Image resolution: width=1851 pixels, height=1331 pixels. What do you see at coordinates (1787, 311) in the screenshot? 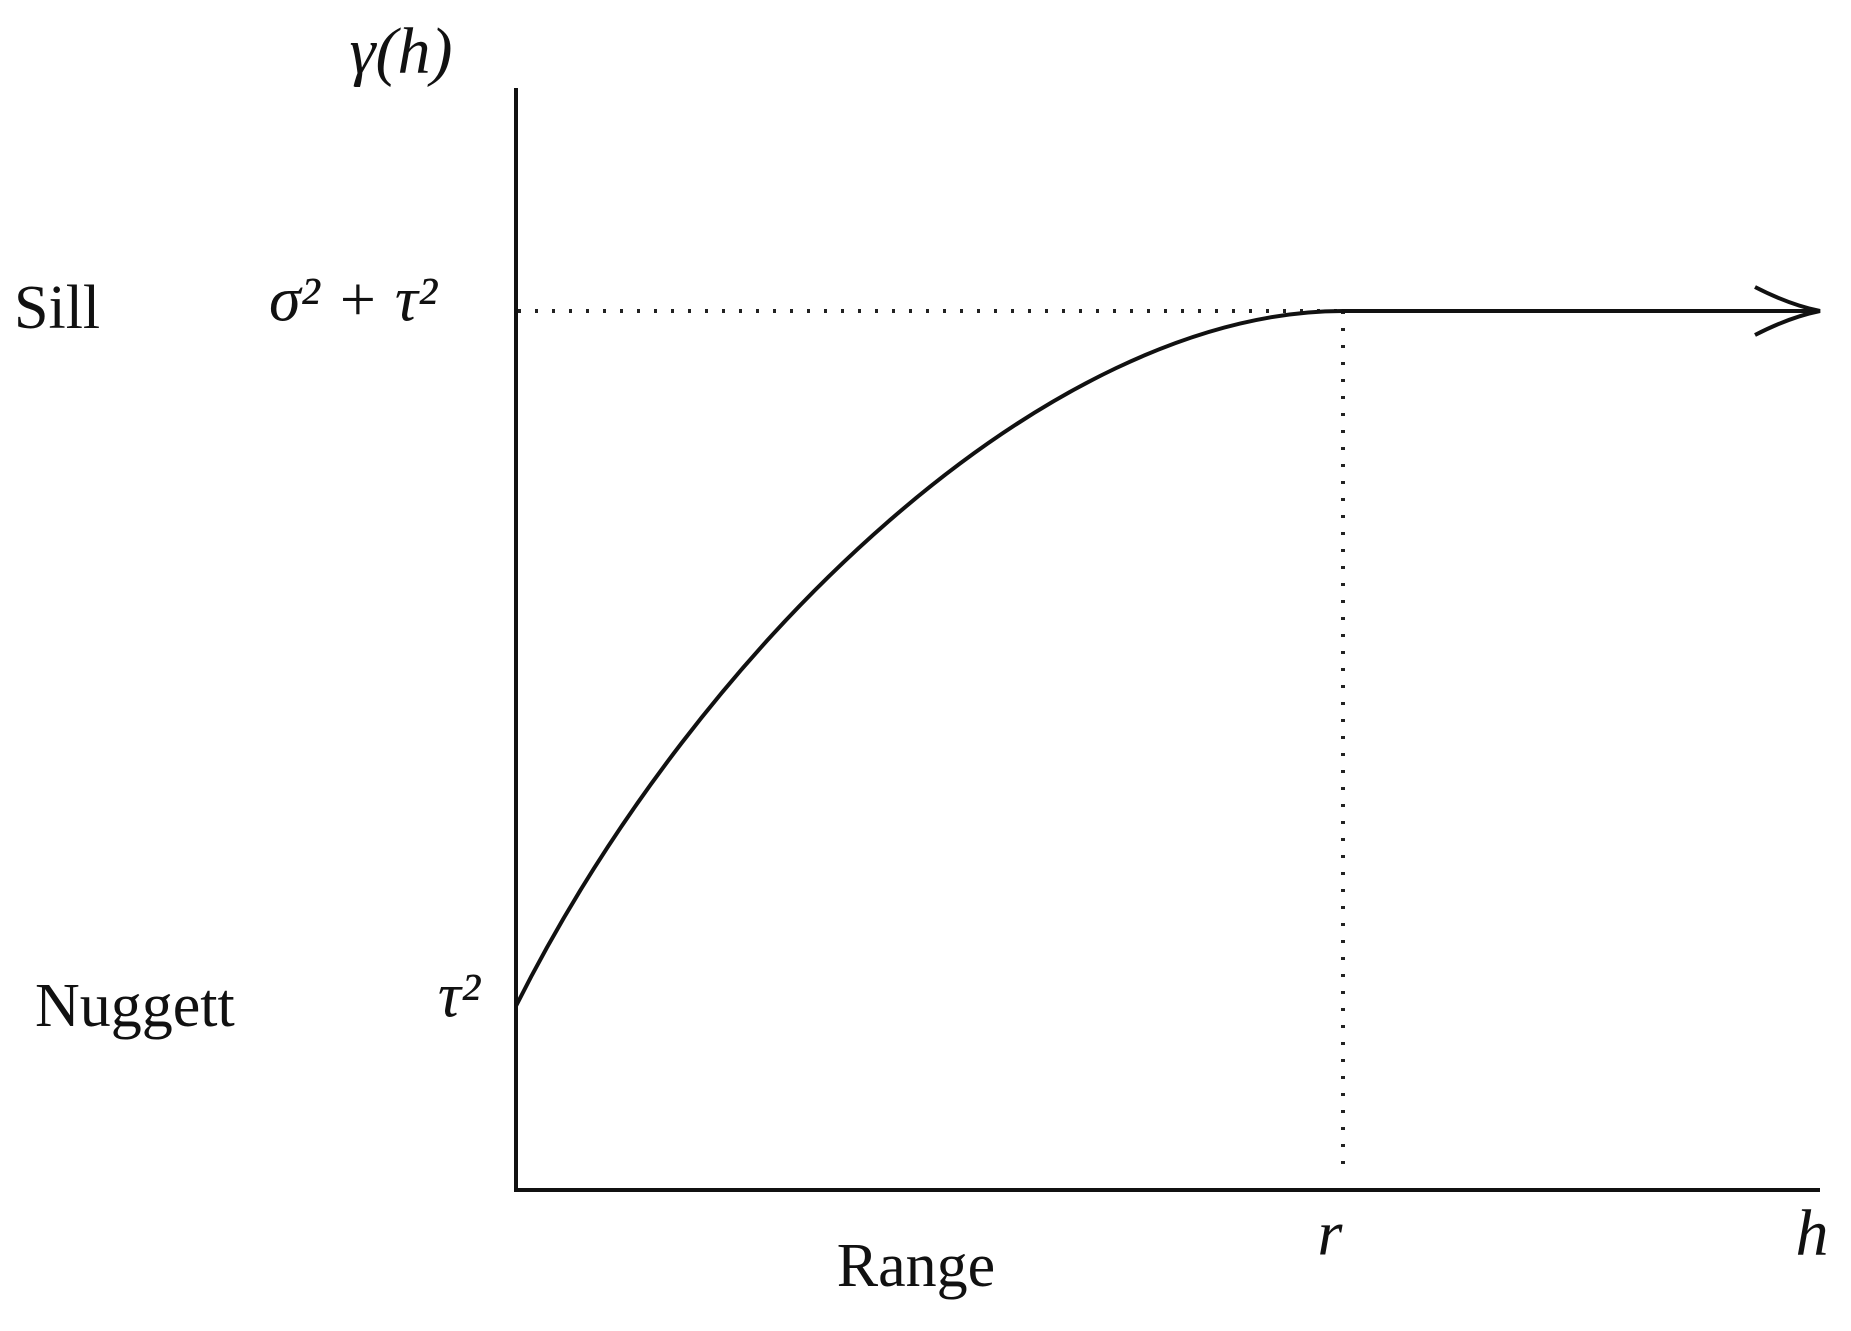
I see `arrow-head` at bounding box center [1787, 311].